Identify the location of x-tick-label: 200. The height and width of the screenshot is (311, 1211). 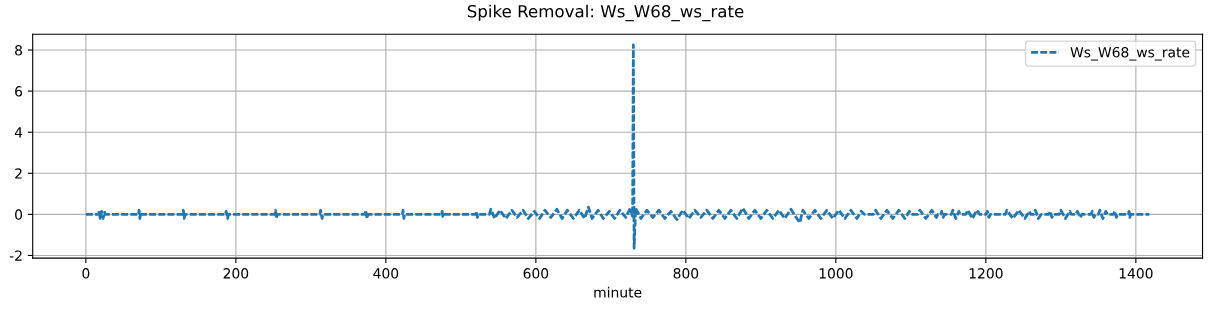
(236, 273).